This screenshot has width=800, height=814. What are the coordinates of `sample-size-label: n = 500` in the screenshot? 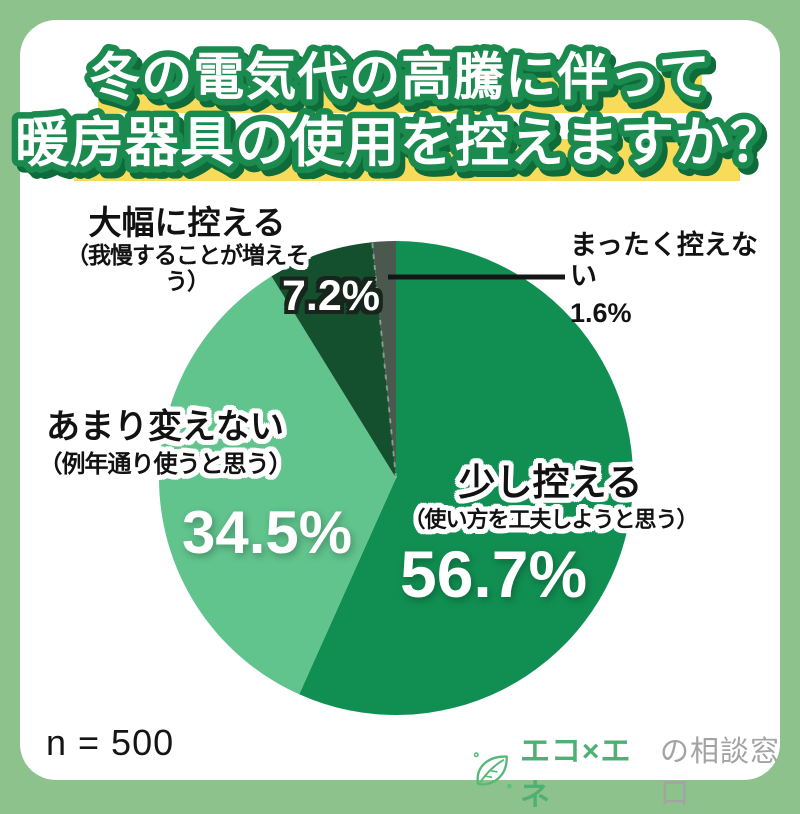 It's located at (110, 742).